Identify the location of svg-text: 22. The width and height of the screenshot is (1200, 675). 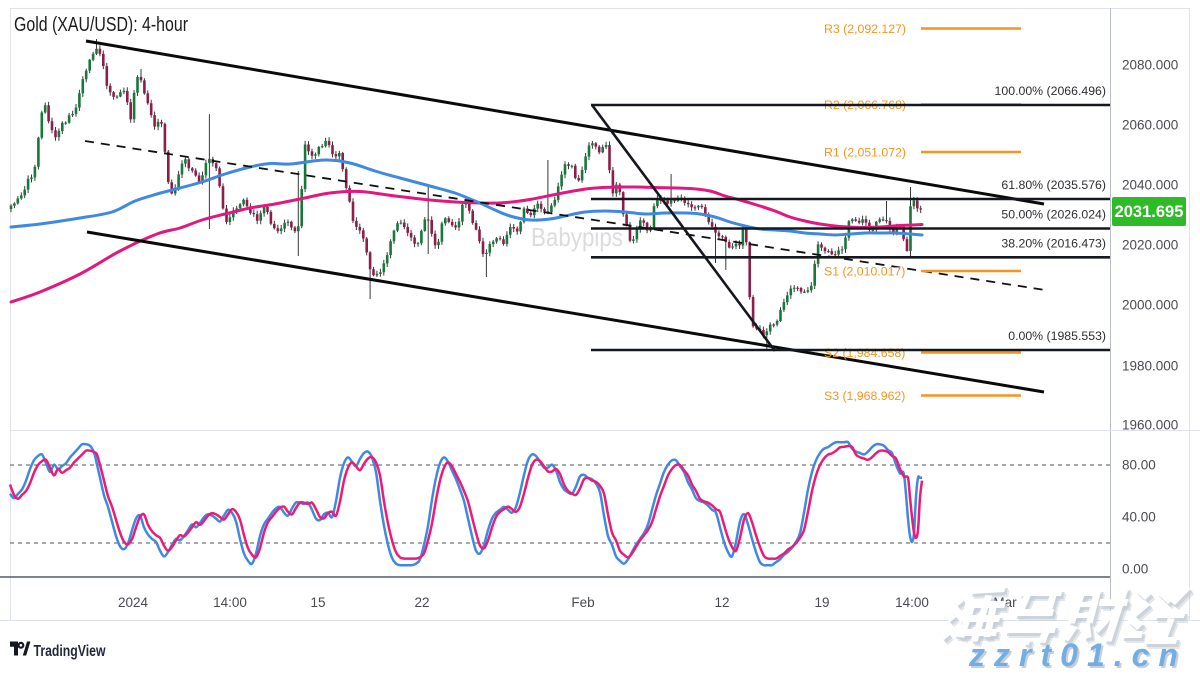
(421, 602).